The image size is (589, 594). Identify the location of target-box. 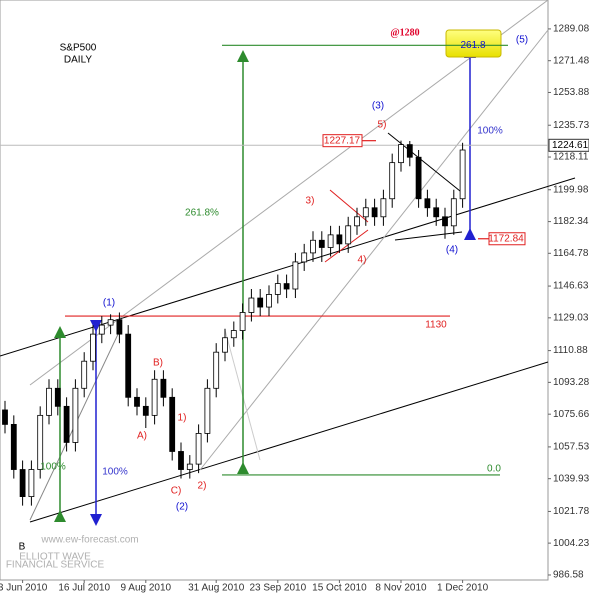
(473, 43).